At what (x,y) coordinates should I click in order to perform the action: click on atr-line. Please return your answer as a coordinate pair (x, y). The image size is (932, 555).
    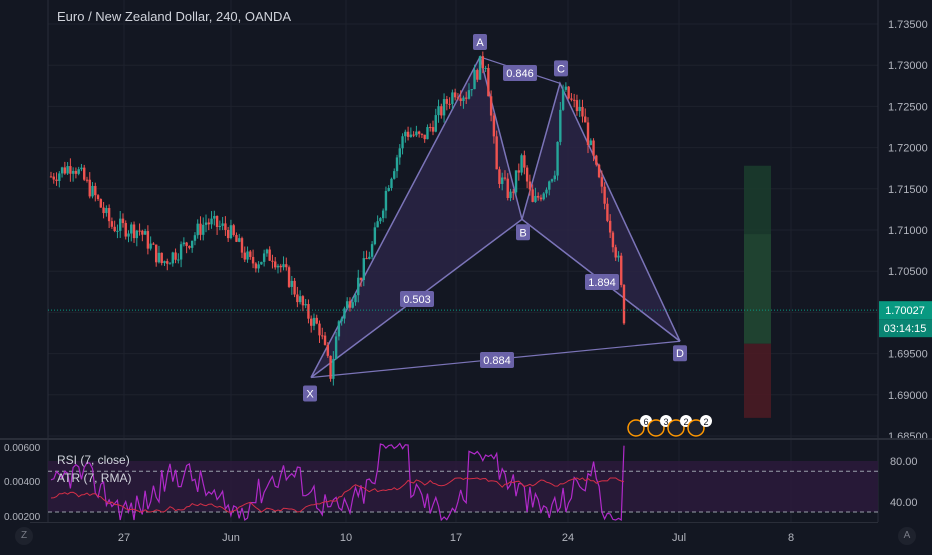
    Looking at the image, I should click on (337, 495).